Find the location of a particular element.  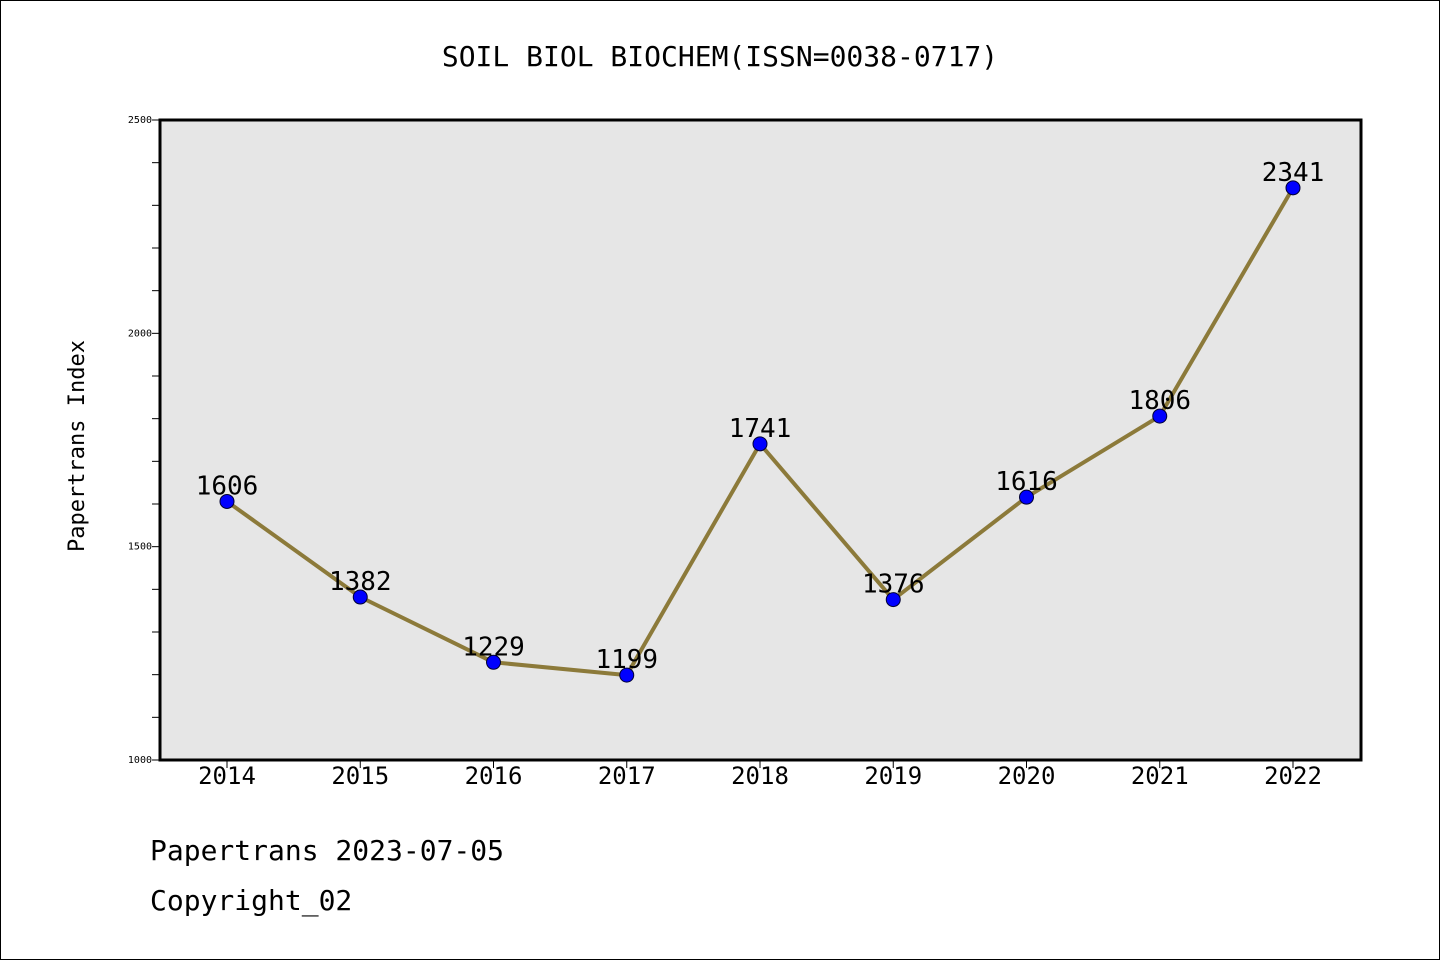

data-label: 1229 is located at coordinates (493, 647).